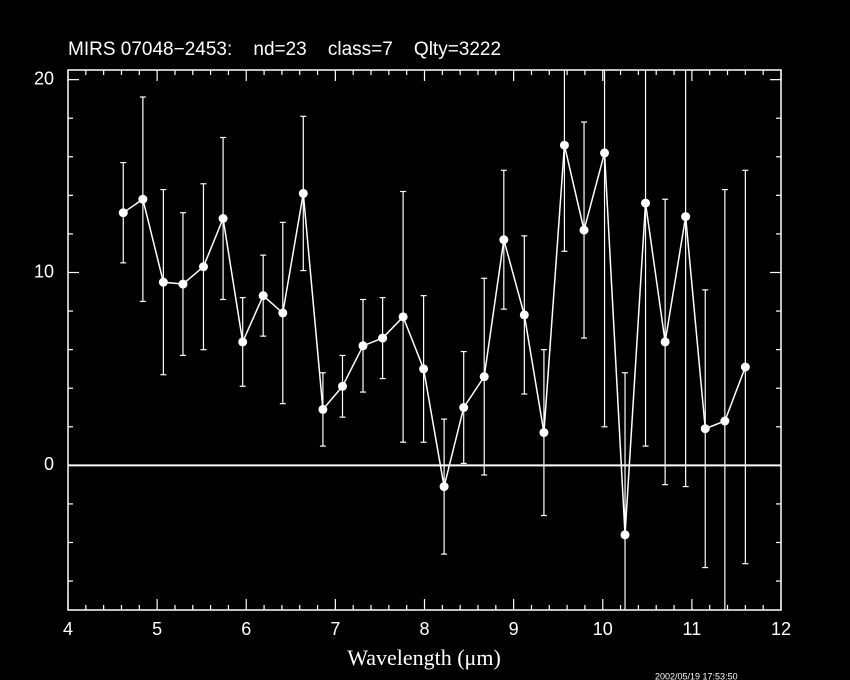 This screenshot has height=680, width=850. Describe the element at coordinates (424, 629) in the screenshot. I see `x-tick-label: 8` at that location.